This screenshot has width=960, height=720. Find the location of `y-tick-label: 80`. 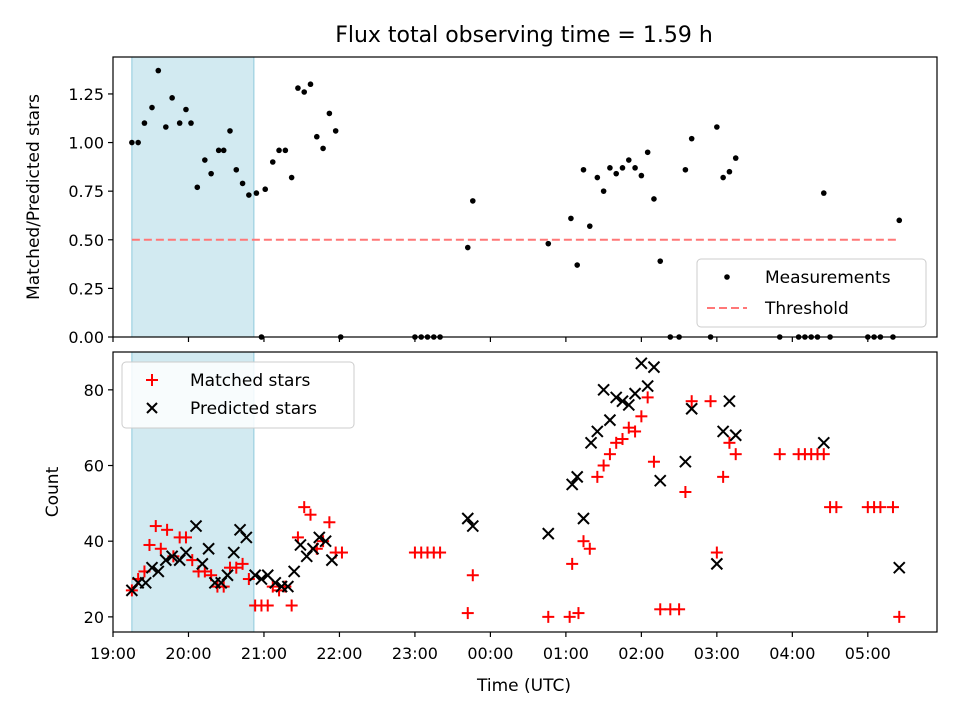

y-tick-label: 80 is located at coordinates (94, 390).